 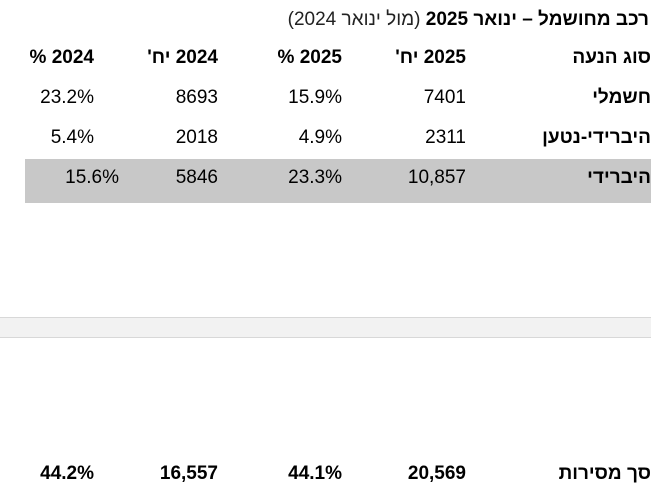 I want to click on total-pct-2025: 44.1%, so click(x=315, y=473).